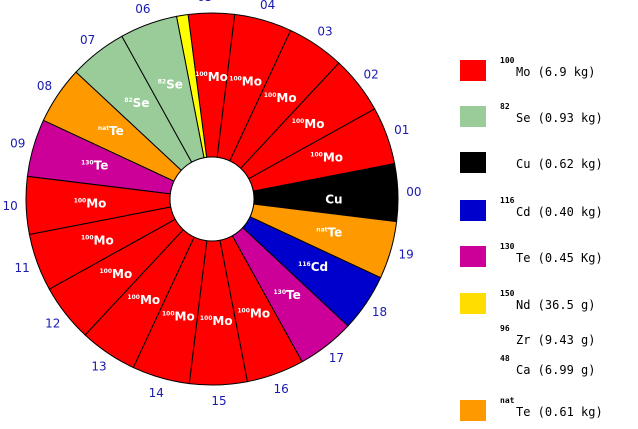 The width and height of the screenshot is (638, 429). Describe the element at coordinates (324, 32) in the screenshot. I see `sector-number: 03` at that location.